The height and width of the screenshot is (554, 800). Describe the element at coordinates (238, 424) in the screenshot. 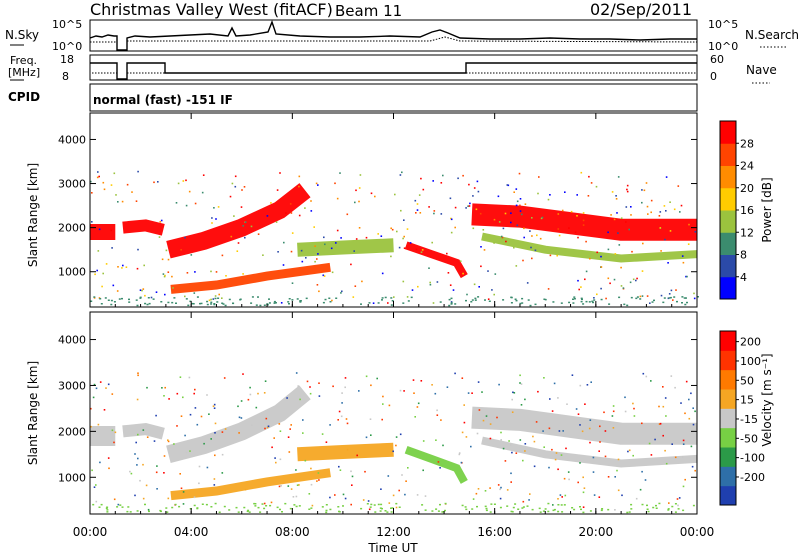

I see `echo-band` at that location.